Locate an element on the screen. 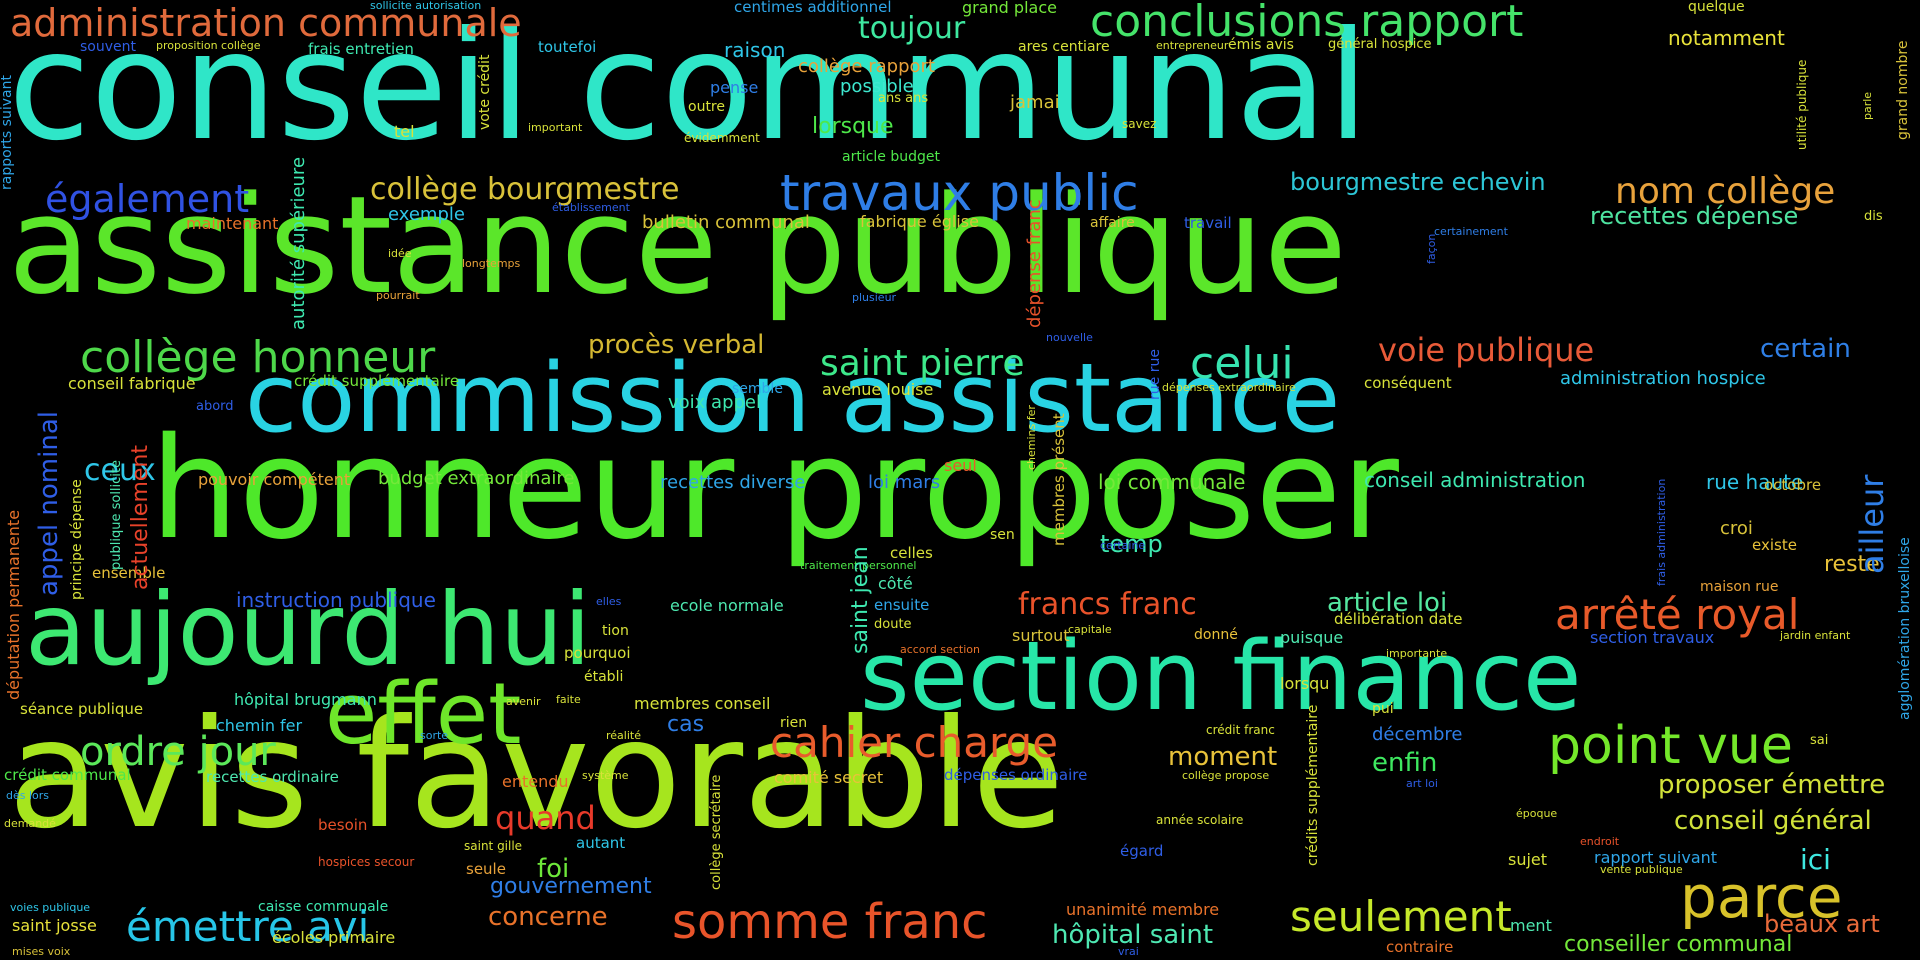  word: contraire is located at coordinates (1420, 947).